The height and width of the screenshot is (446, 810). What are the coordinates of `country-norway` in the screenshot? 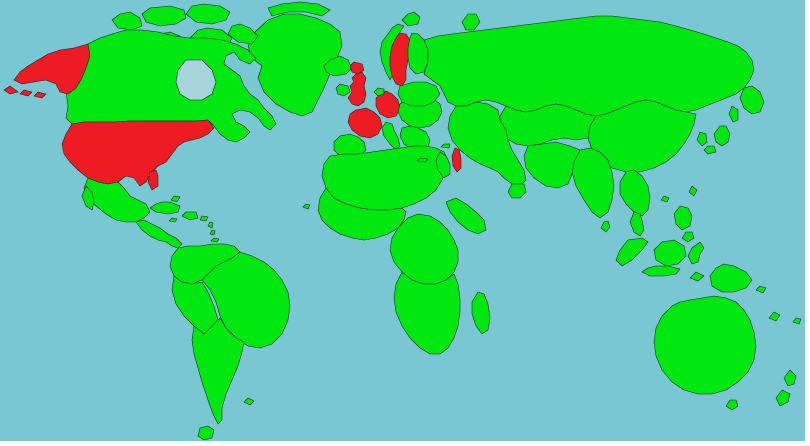 It's located at (392, 52).